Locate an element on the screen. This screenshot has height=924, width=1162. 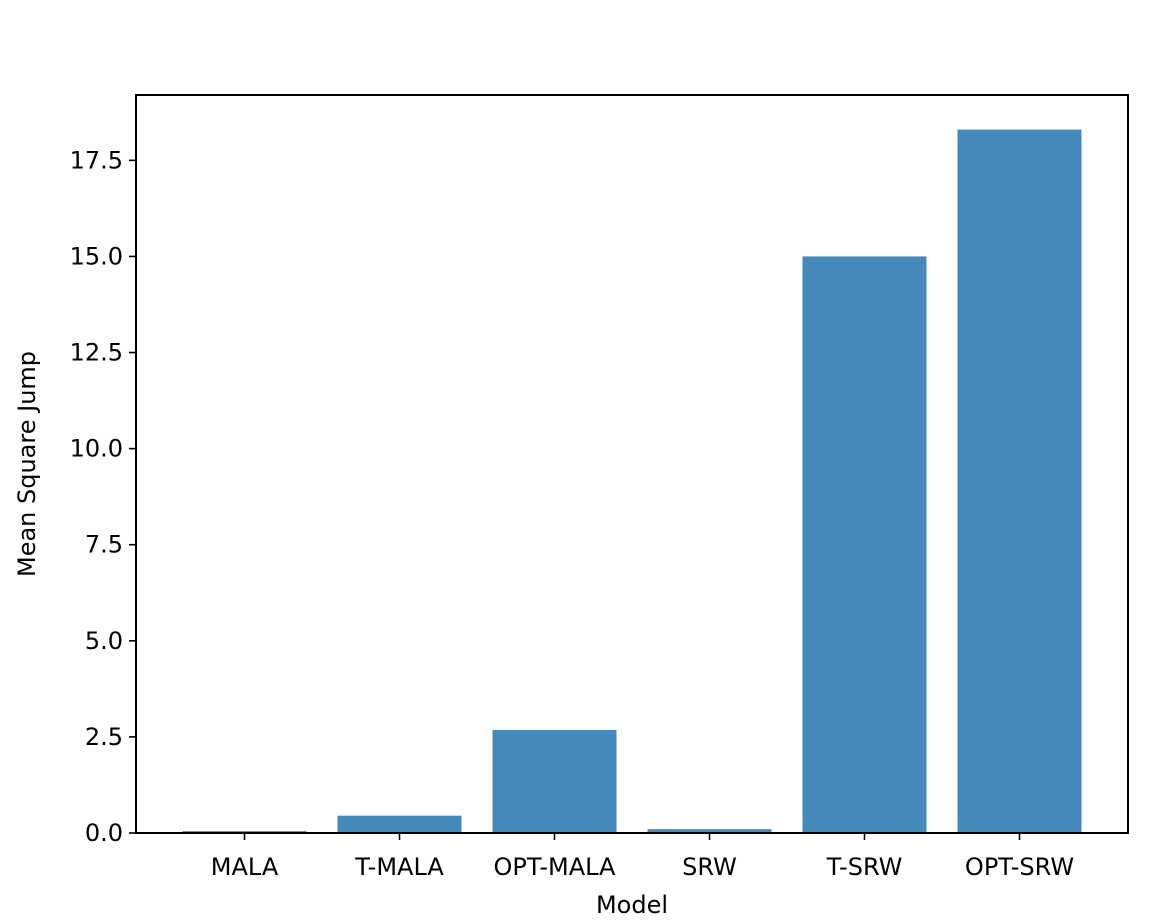
y-tick-label: 2.5 is located at coordinates (104, 737).